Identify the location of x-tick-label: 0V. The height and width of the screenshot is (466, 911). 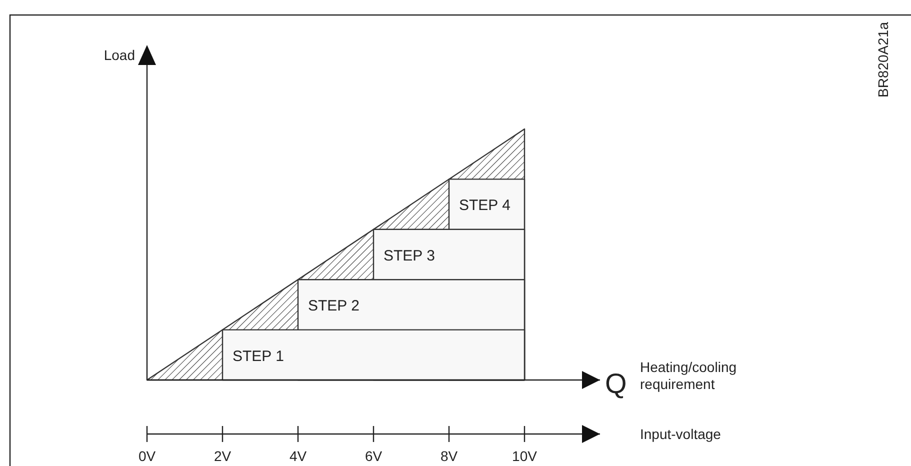
(147, 456).